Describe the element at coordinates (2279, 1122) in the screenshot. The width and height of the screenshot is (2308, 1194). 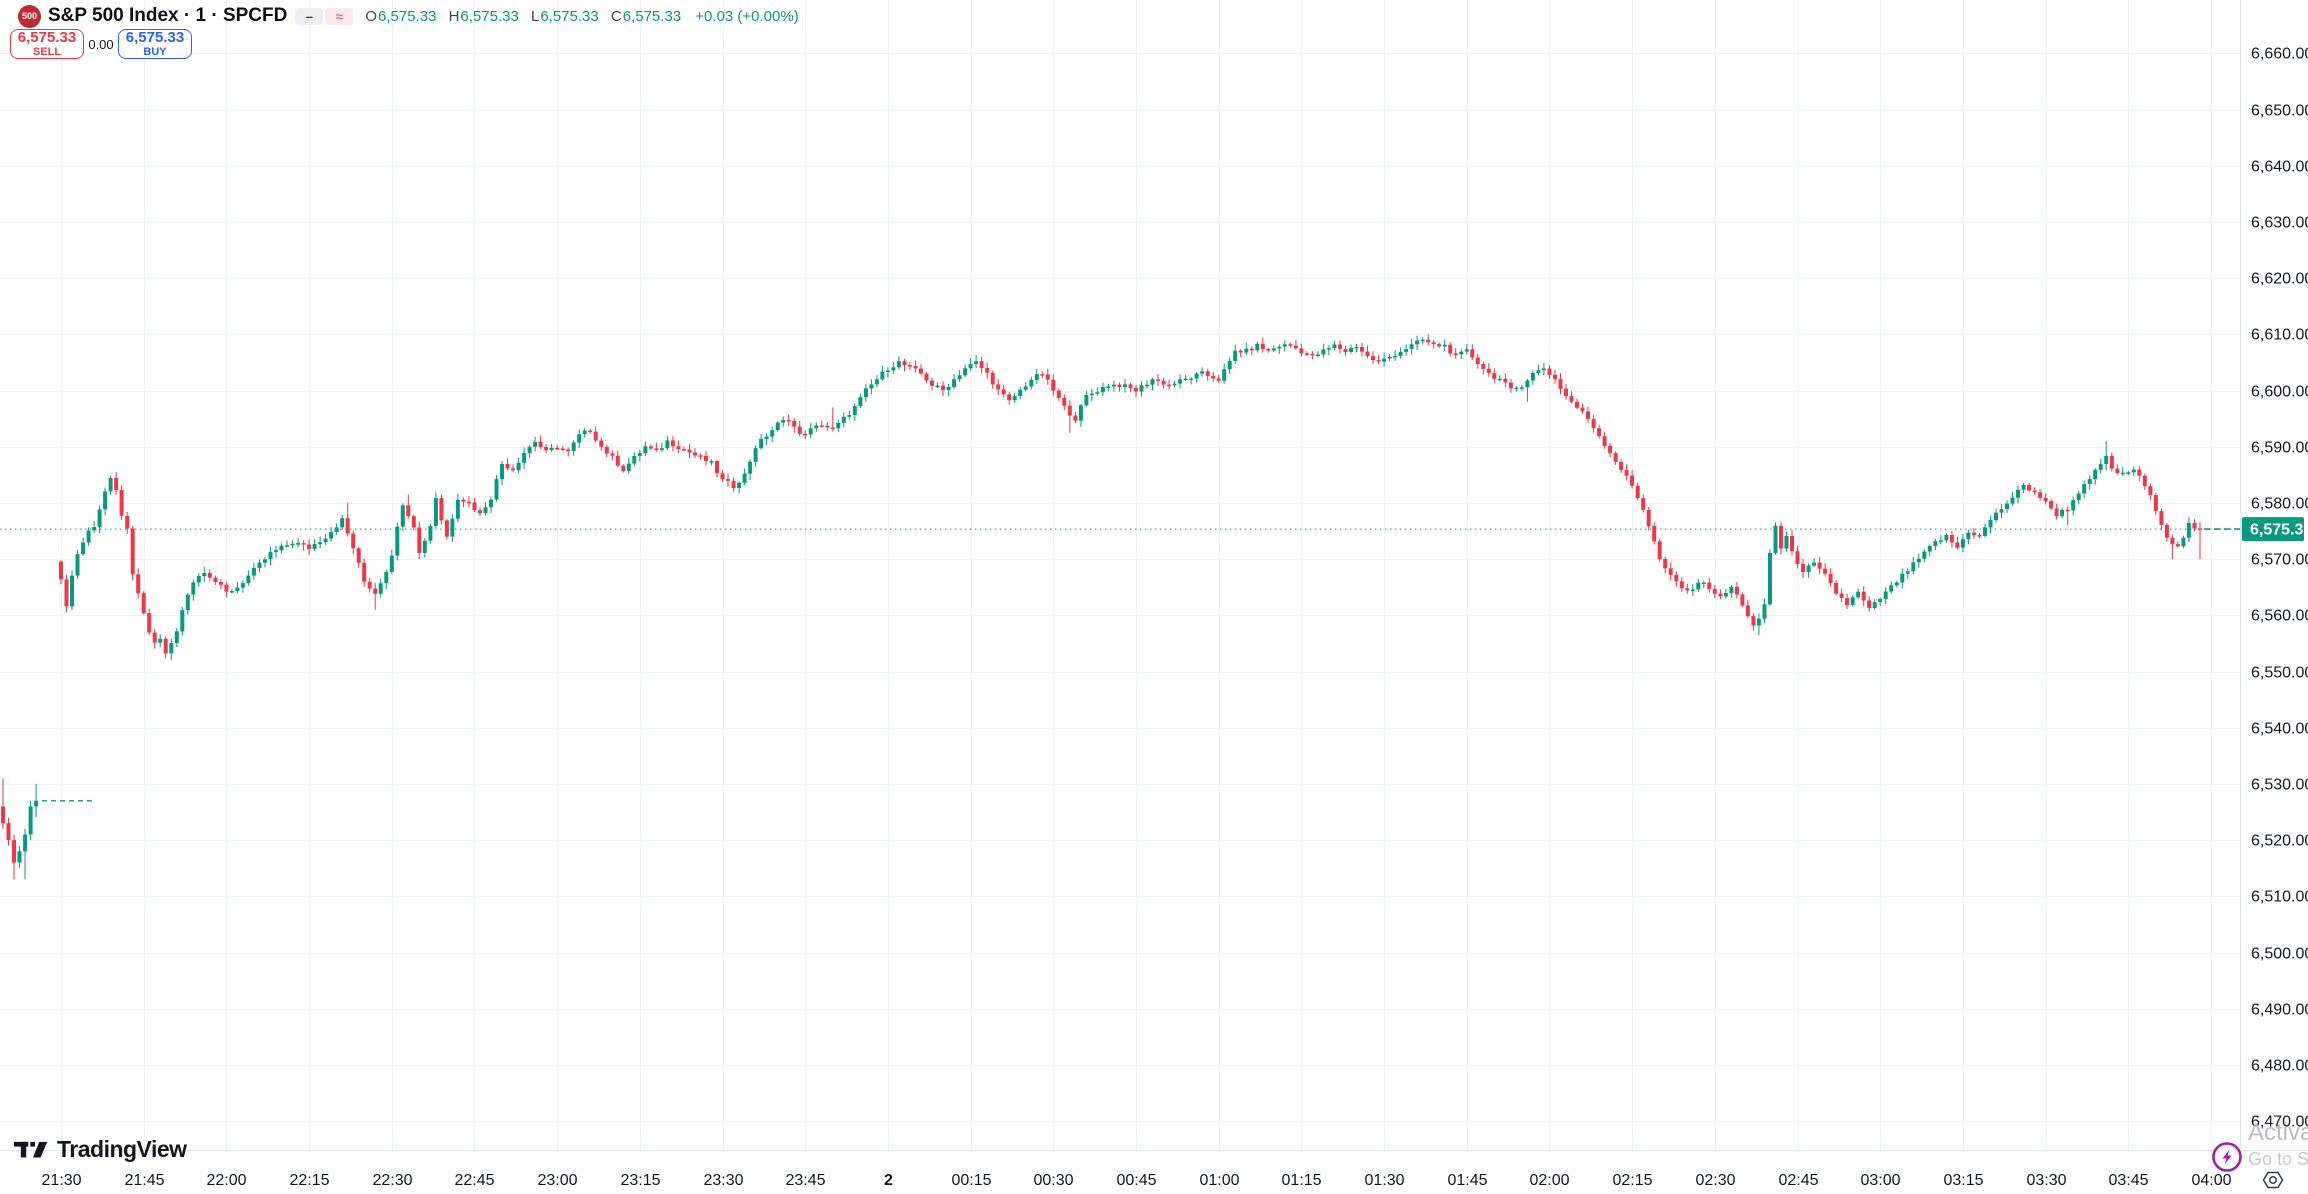
I see `svg-text: 6,470.00` at that location.